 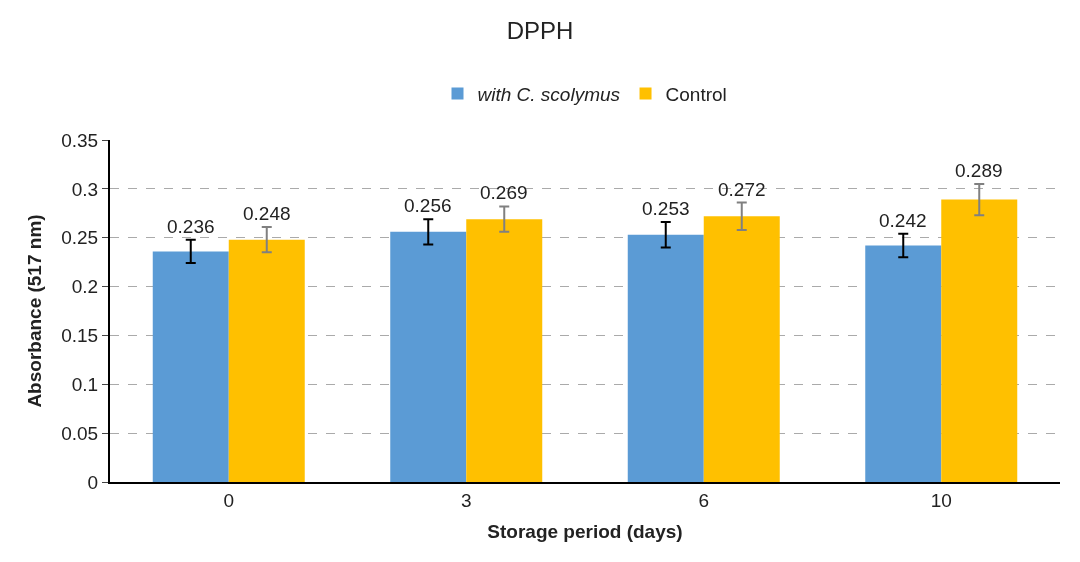 What do you see at coordinates (549, 94) in the screenshot?
I see `legend-label: with C. scolymus` at bounding box center [549, 94].